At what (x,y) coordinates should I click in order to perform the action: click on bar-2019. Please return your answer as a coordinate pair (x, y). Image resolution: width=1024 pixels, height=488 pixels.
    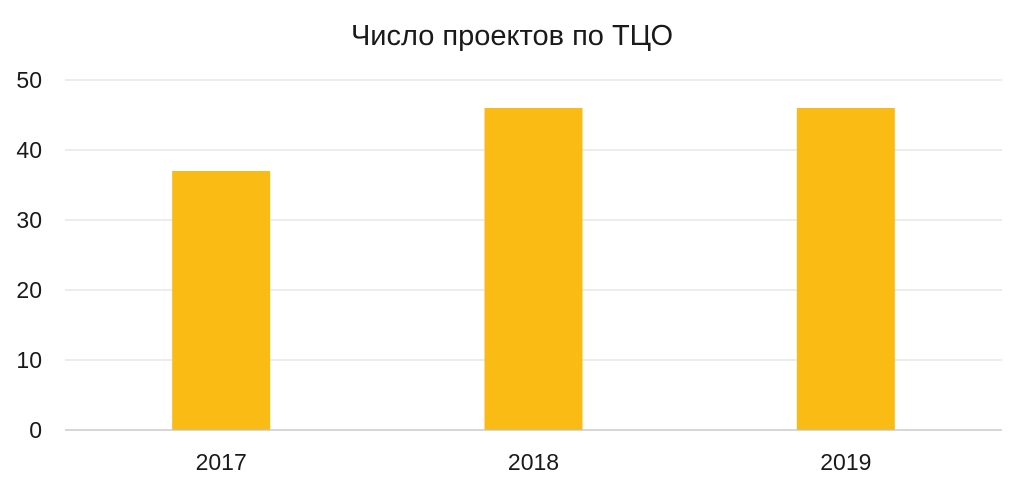
    Looking at the image, I should click on (845, 269).